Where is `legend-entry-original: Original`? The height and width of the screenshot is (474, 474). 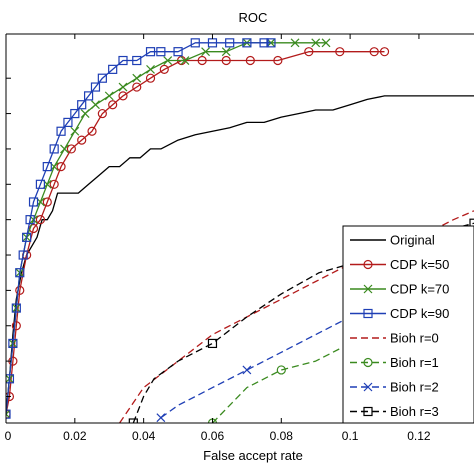
legend-entry-original: Original is located at coordinates (392, 240).